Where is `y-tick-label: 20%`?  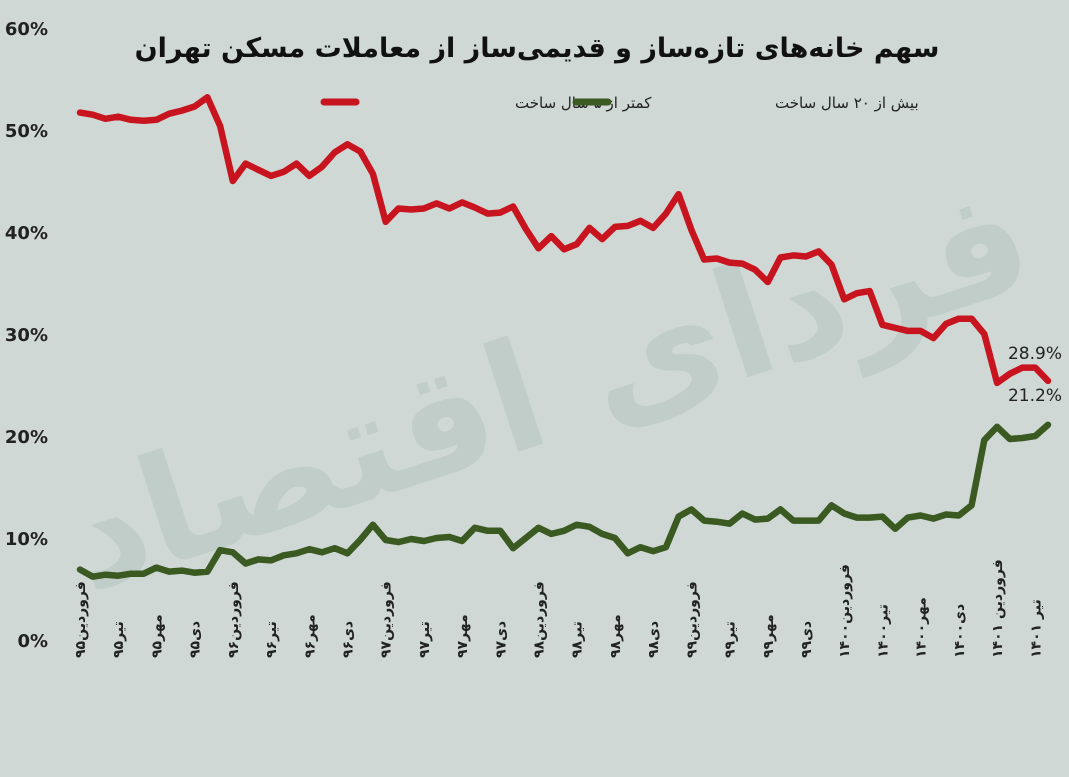 y-tick-label: 20% is located at coordinates (26, 437).